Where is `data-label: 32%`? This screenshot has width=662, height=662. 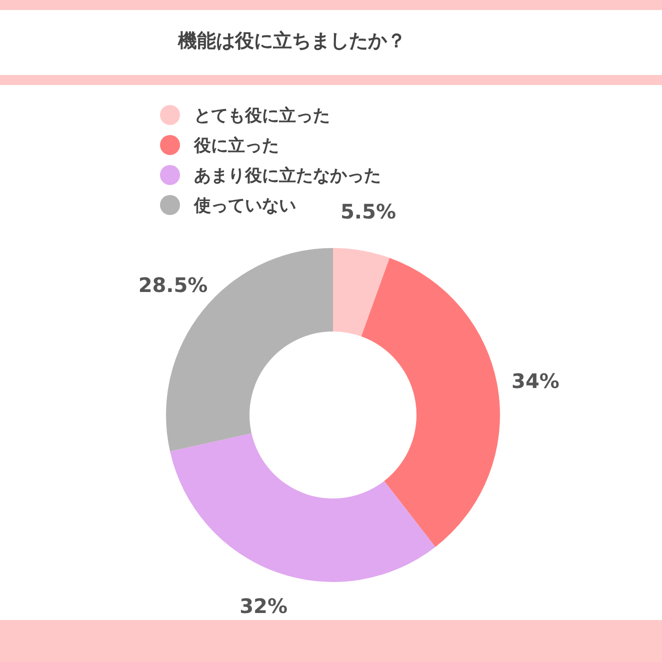 data-label: 32% is located at coordinates (264, 606).